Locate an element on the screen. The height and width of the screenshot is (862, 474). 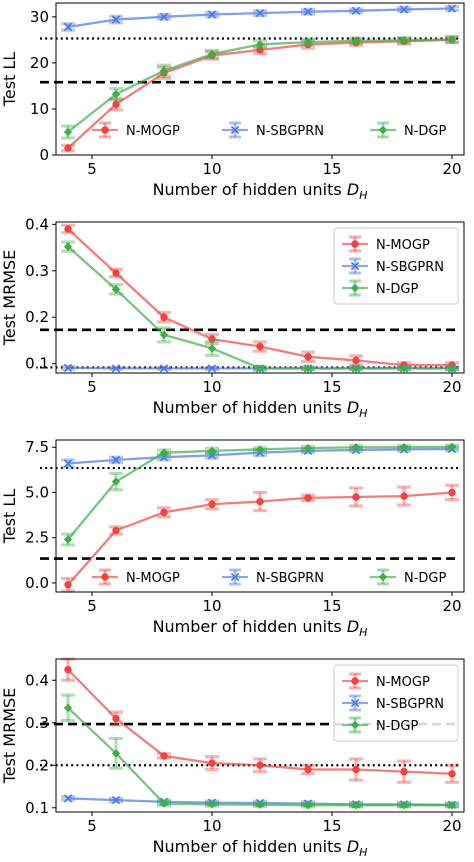
y-tick-label: 0 is located at coordinates (44, 155).